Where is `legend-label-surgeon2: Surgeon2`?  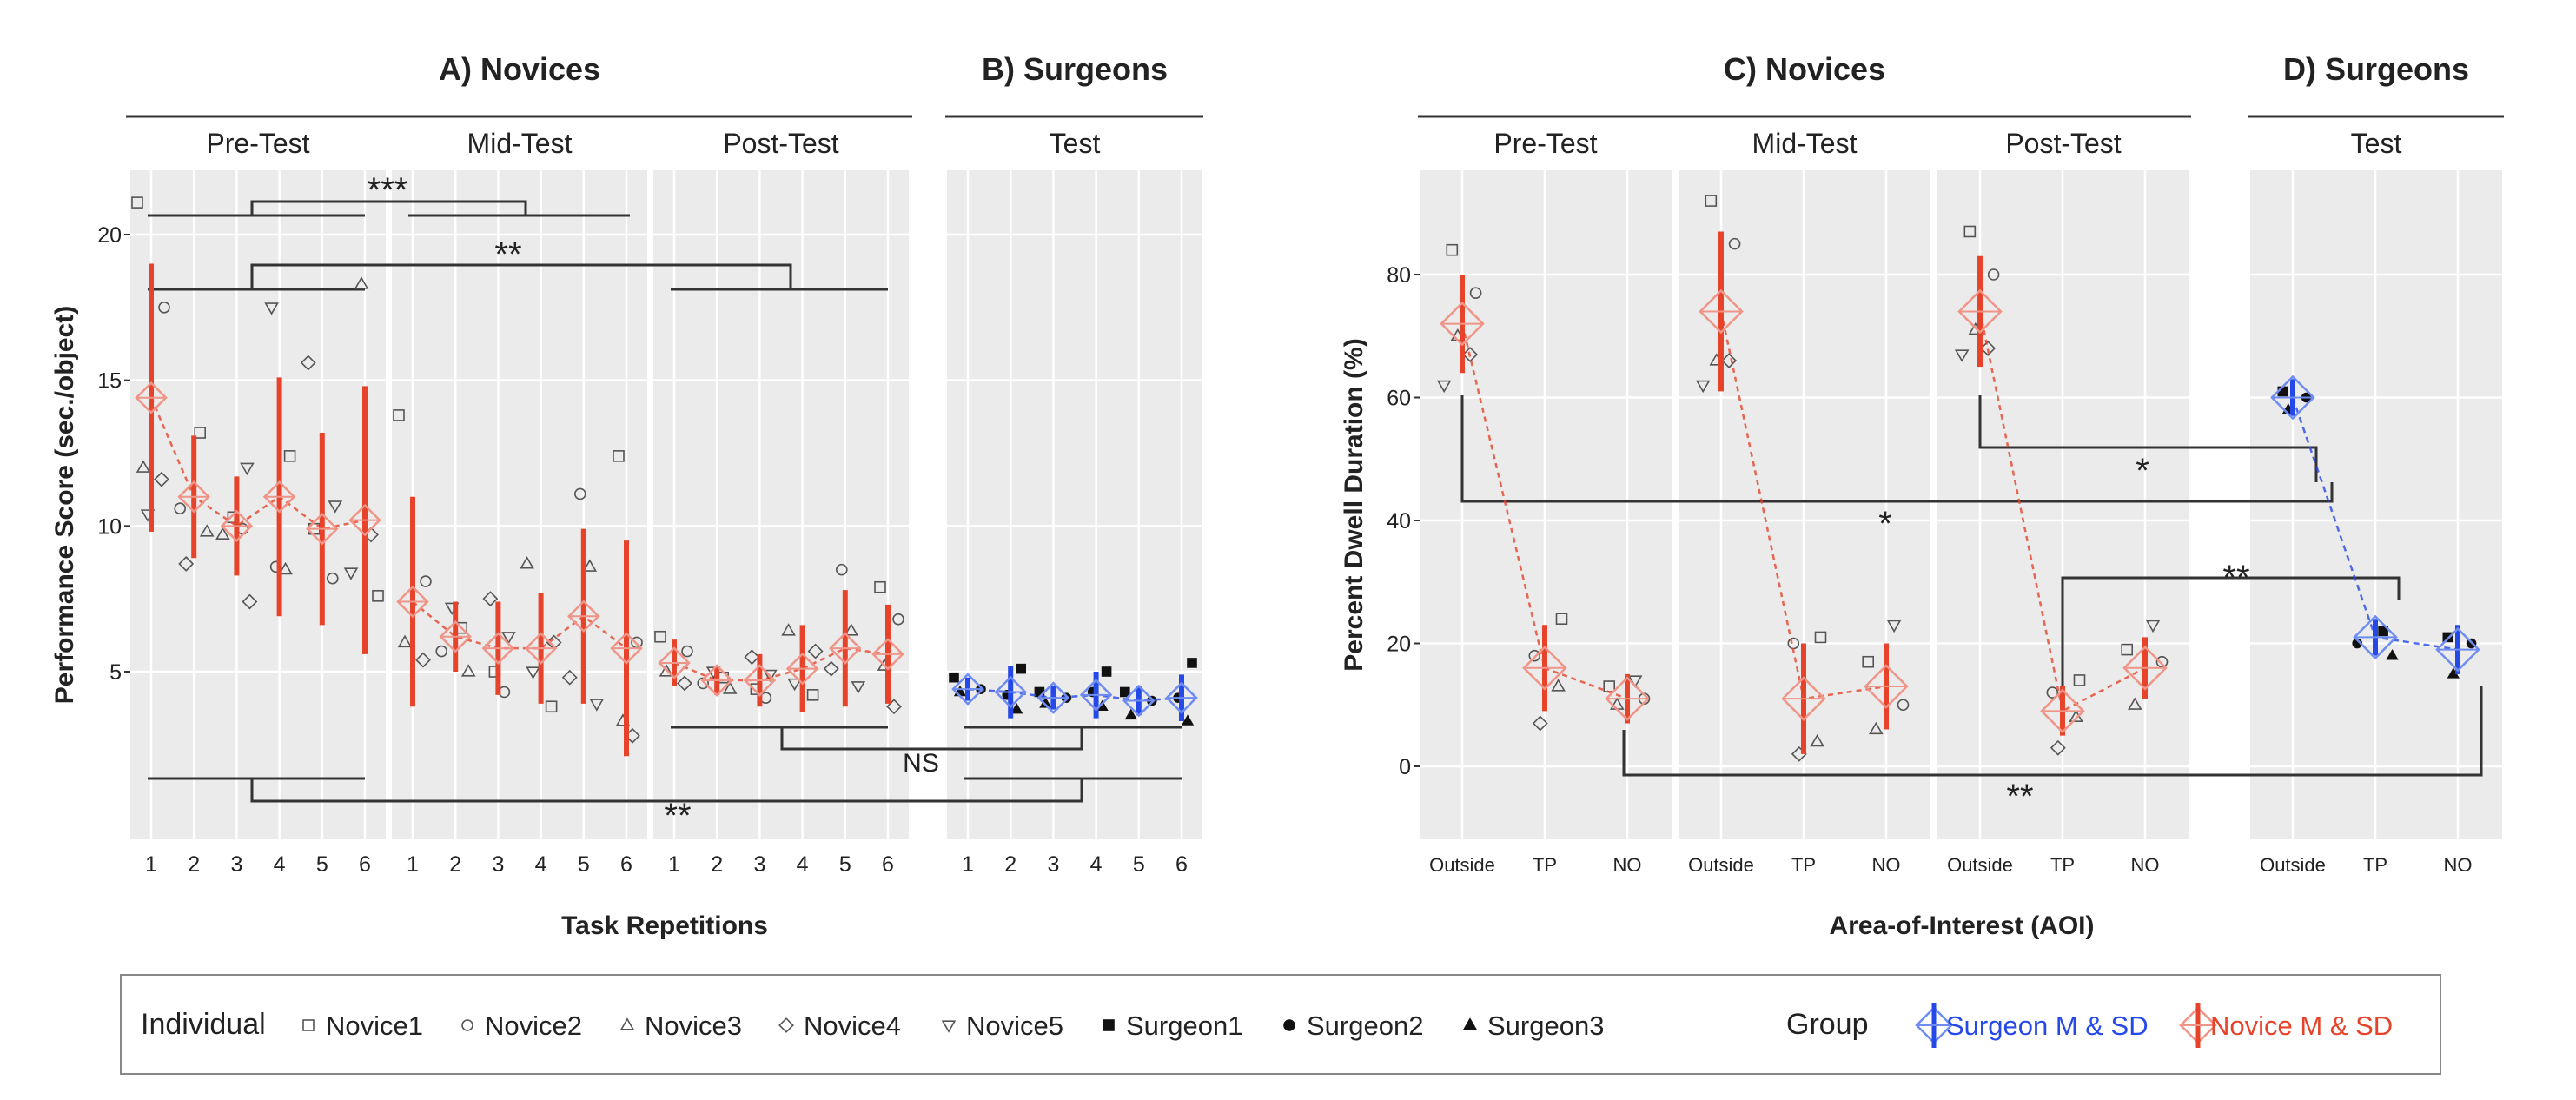
legend-label-surgeon2: Surgeon2 is located at coordinates (1365, 1026).